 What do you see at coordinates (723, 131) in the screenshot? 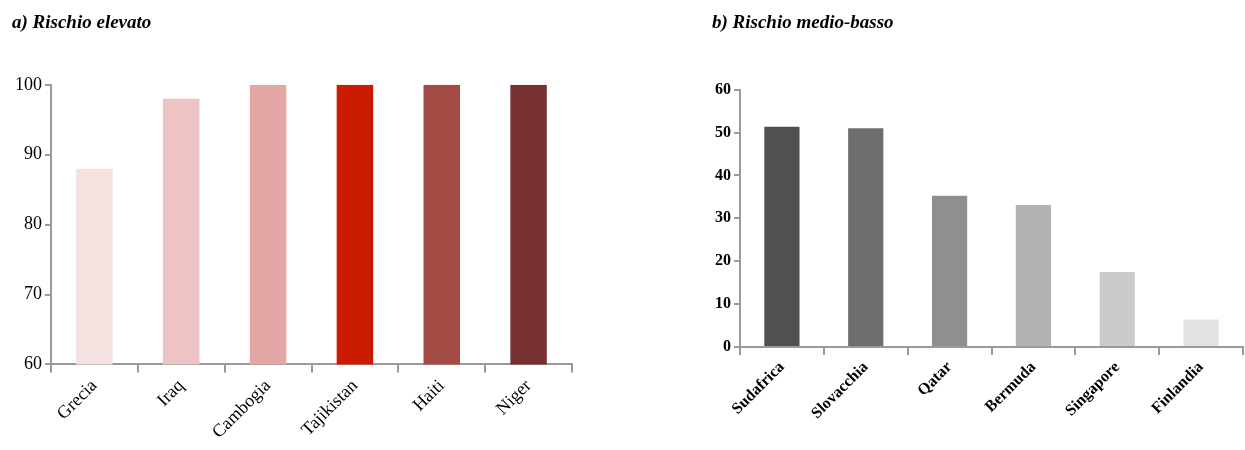
I see `y-tick-label: 50` at bounding box center [723, 131].